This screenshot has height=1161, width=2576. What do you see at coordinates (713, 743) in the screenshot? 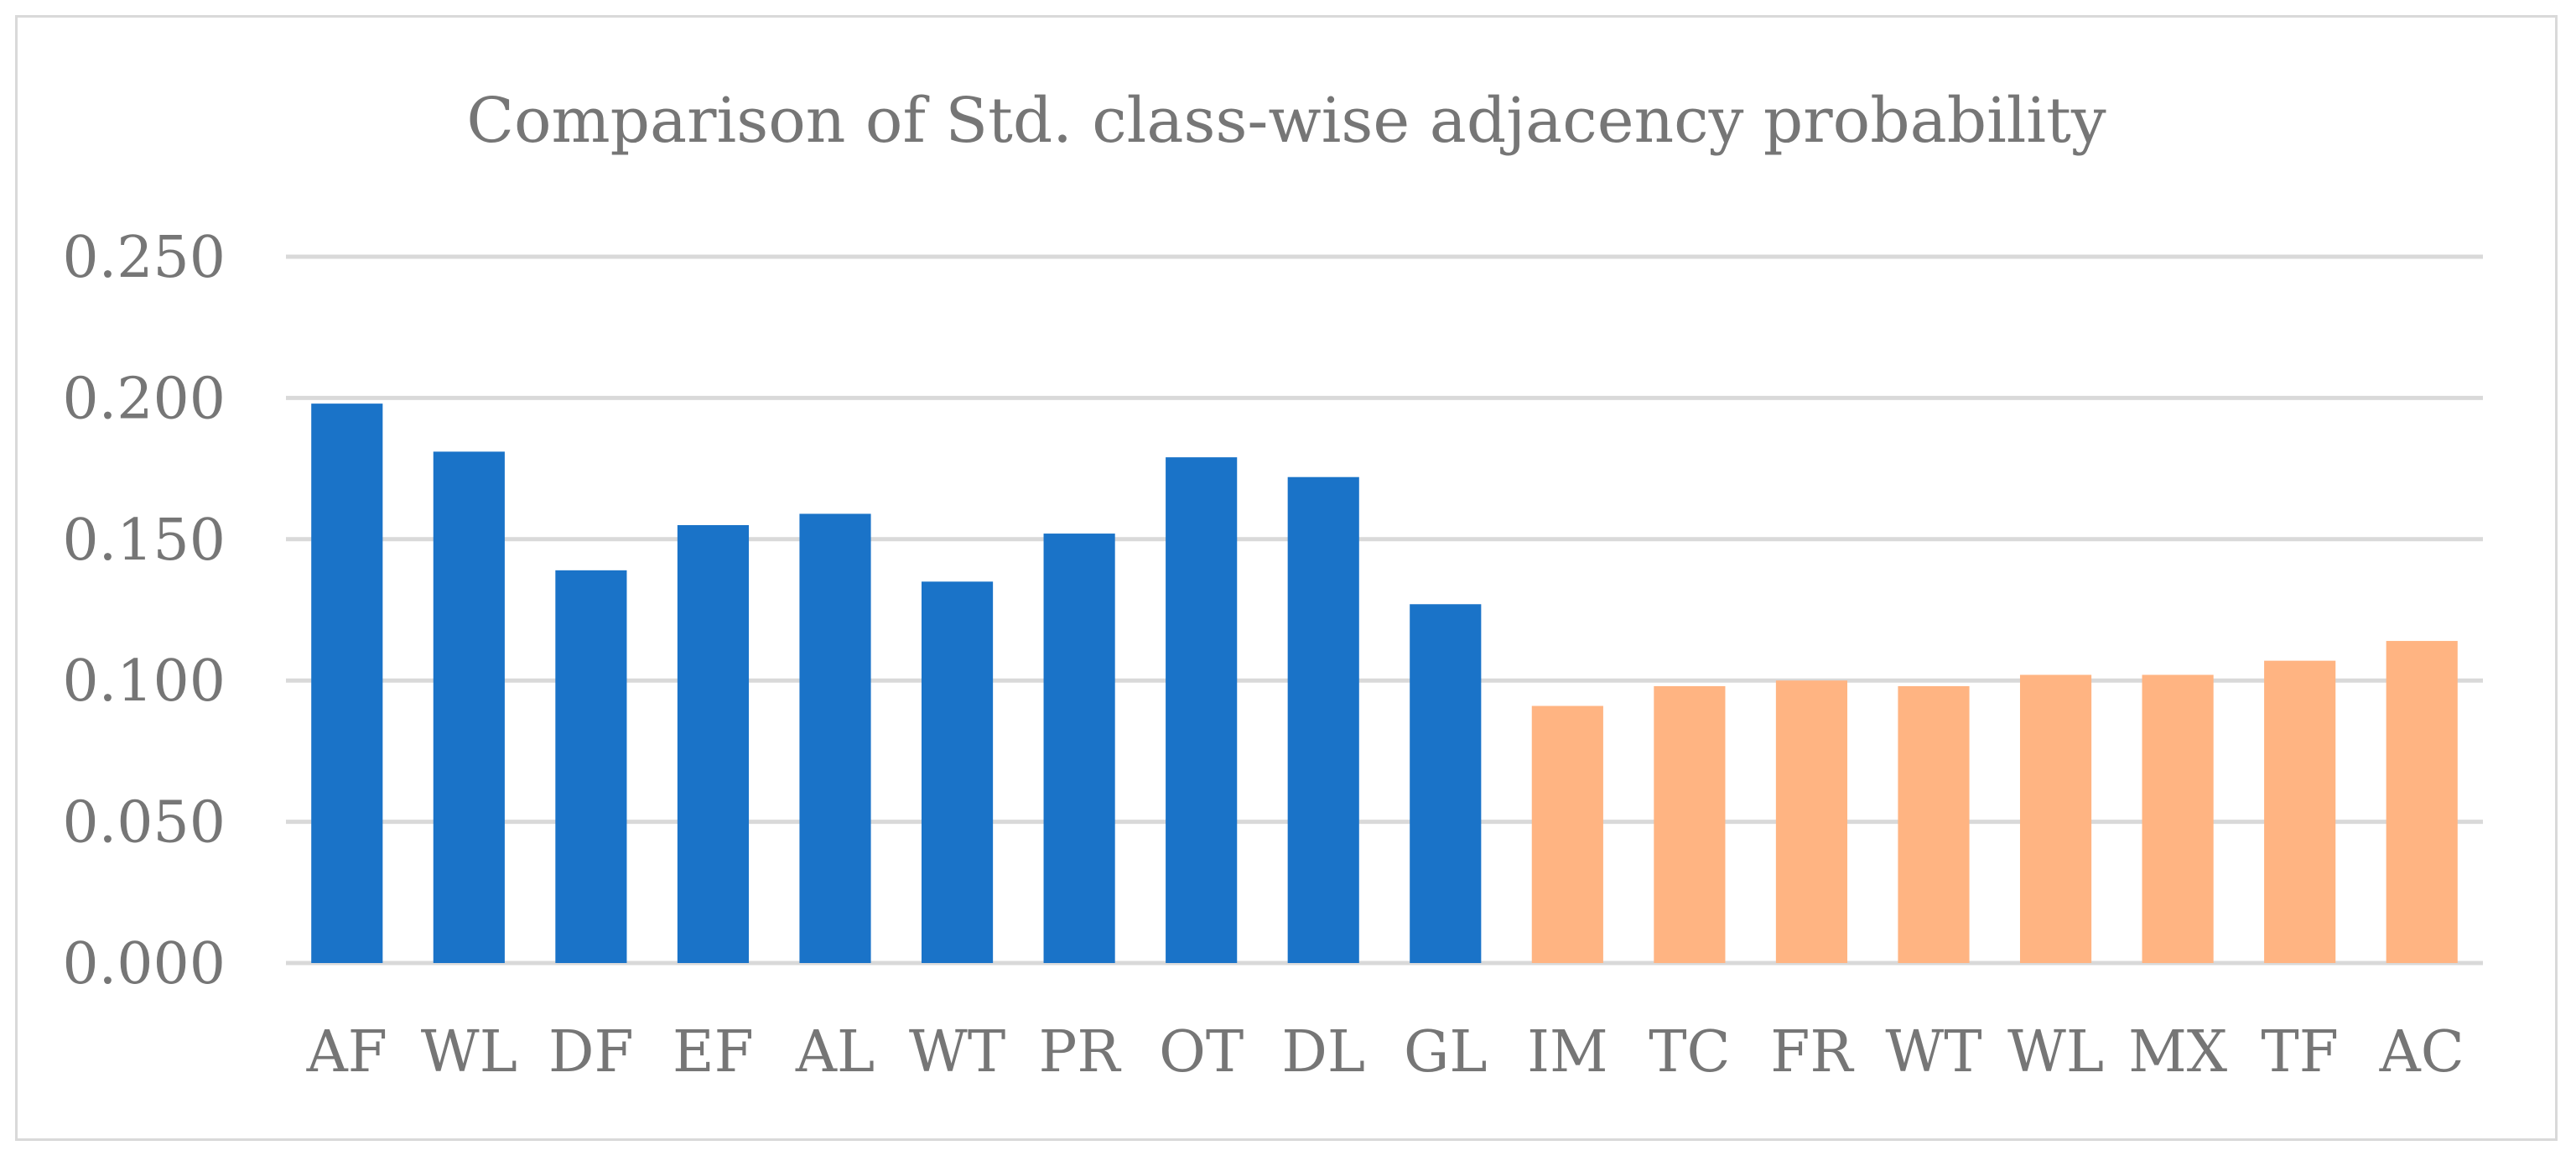
I see `bar-ef` at bounding box center [713, 743].